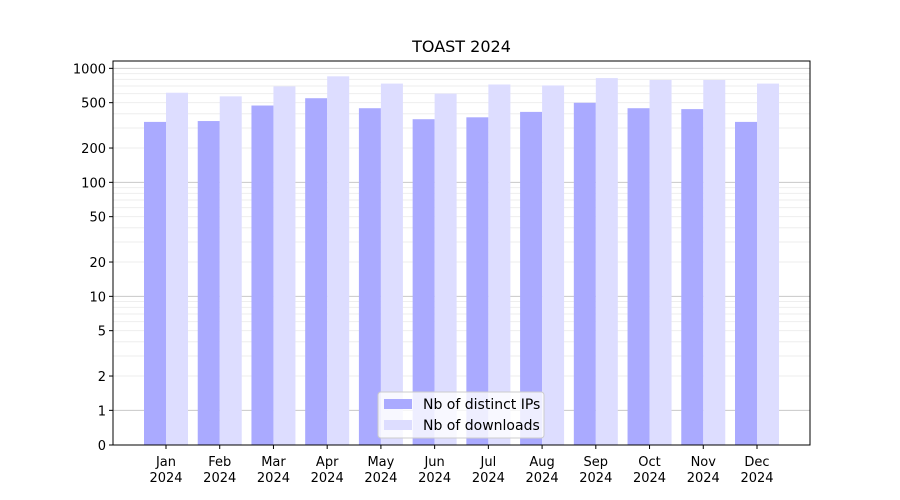  I want to click on x-tick-label-month: Apr, so click(327, 462).